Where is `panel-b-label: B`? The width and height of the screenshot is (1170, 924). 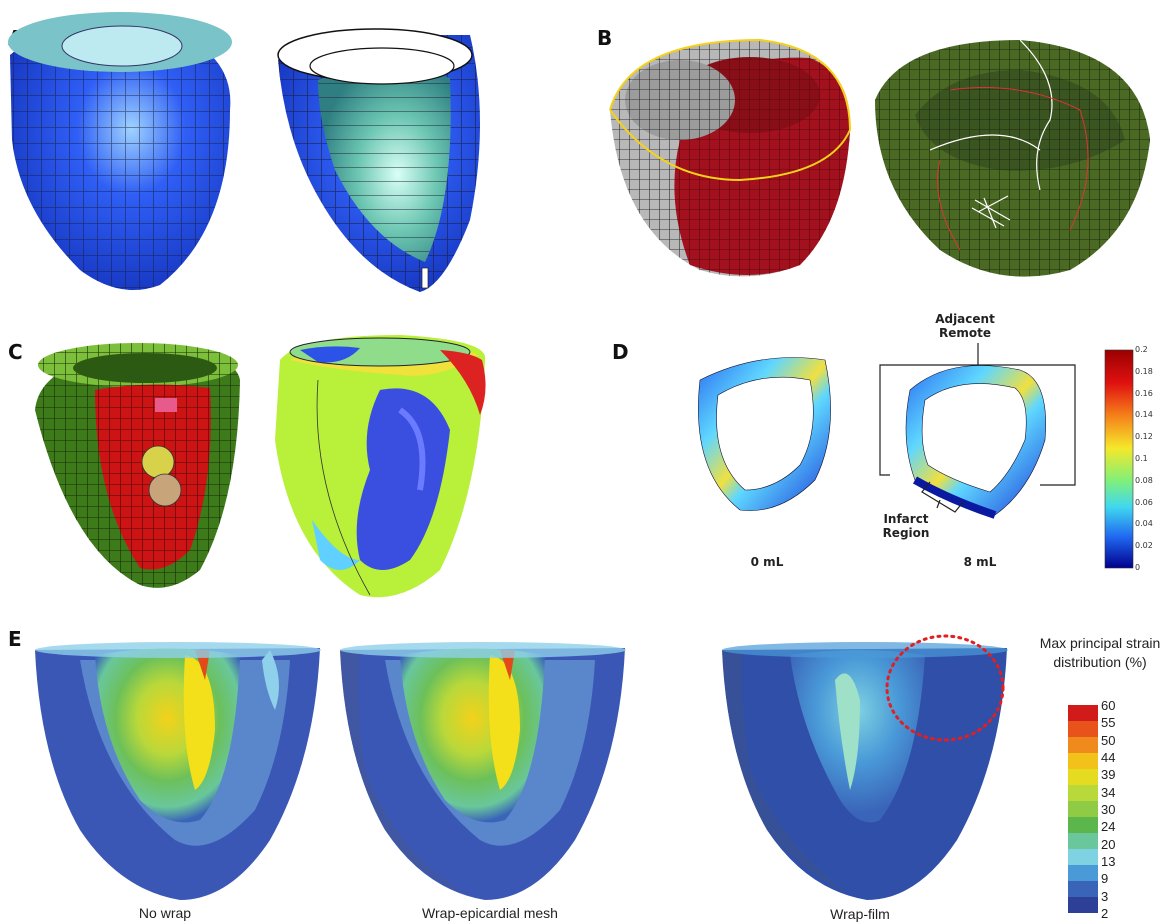 panel-b-label: B is located at coordinates (605, 38).